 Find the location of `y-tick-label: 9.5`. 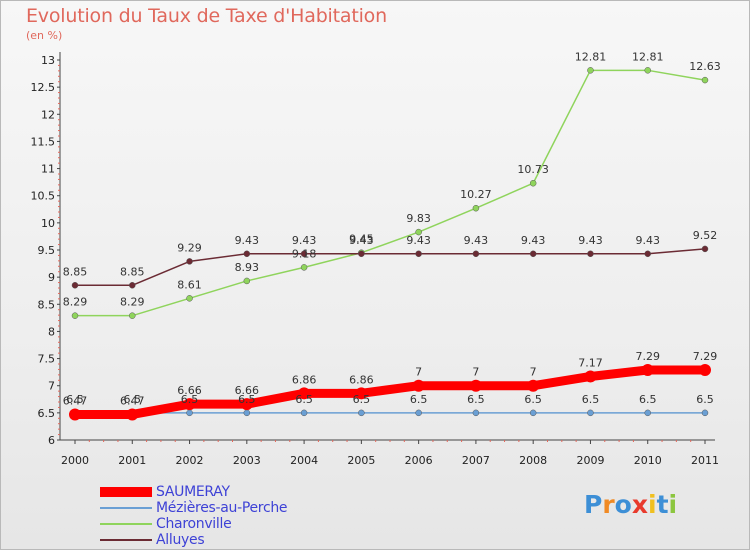

y-tick-label: 9.5 is located at coordinates (47, 250).